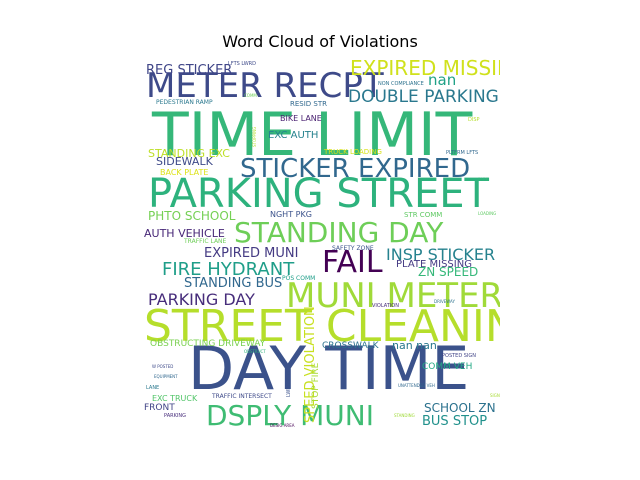 This screenshot has height=480, width=640. Describe the element at coordinates (255, 351) in the screenshot. I see `word-cloud-term: OBSTRUCT` at that location.